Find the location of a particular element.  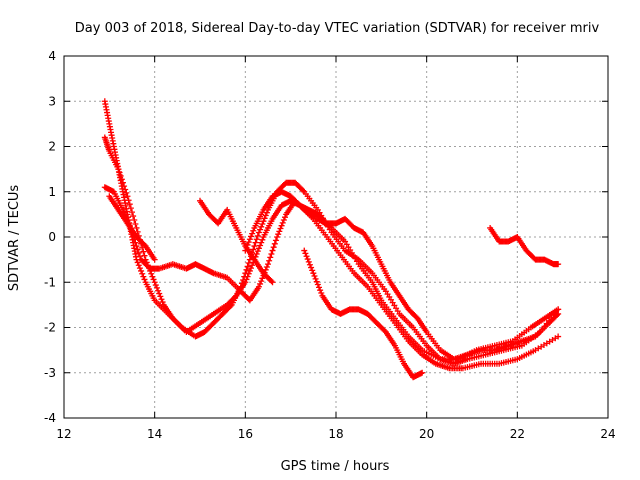

y-tick-label: -4 is located at coordinates (50, 418).